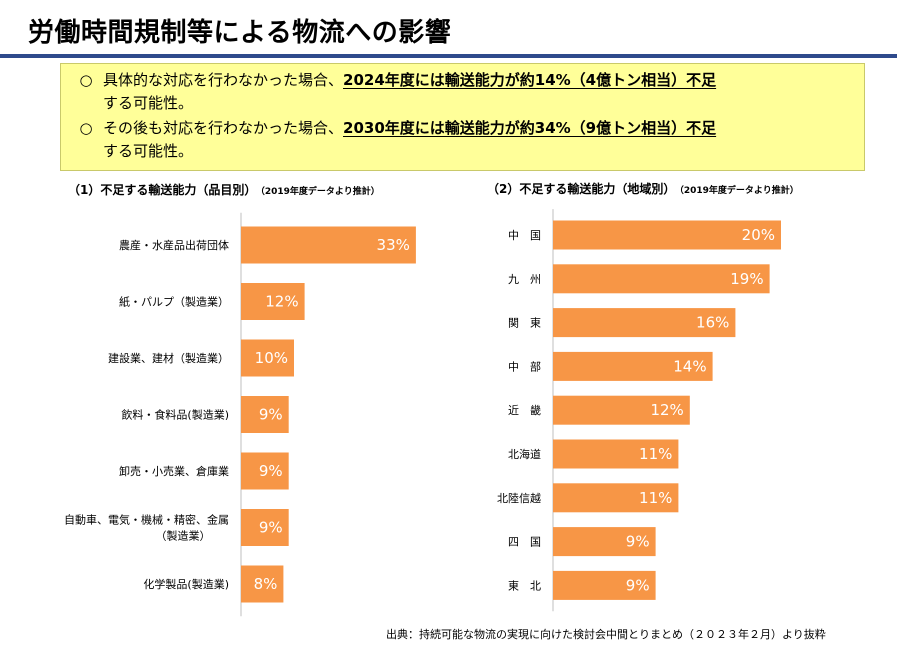 Image resolution: width=897 pixels, height=649 pixels. What do you see at coordinates (175, 415) in the screenshot?
I see `left-chart-category-label: 飲料・食料品(製造業)` at bounding box center [175, 415].